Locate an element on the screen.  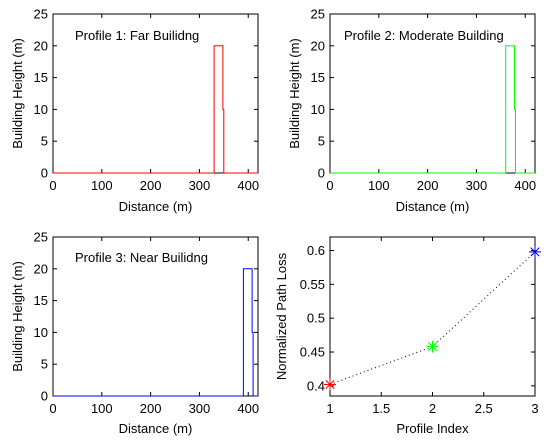
x-axis-label-4: Profile Index is located at coordinates (432, 428).